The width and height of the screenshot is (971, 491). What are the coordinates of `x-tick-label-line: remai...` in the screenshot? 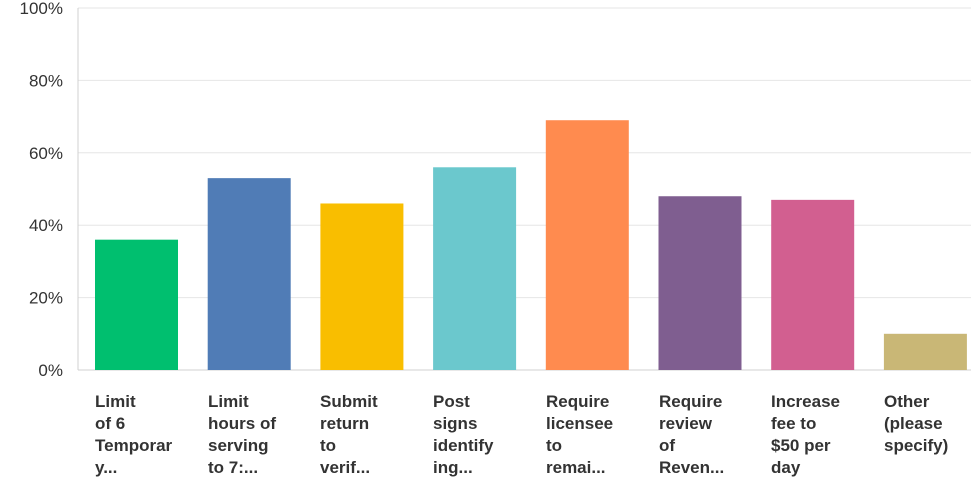 It's located at (576, 467).